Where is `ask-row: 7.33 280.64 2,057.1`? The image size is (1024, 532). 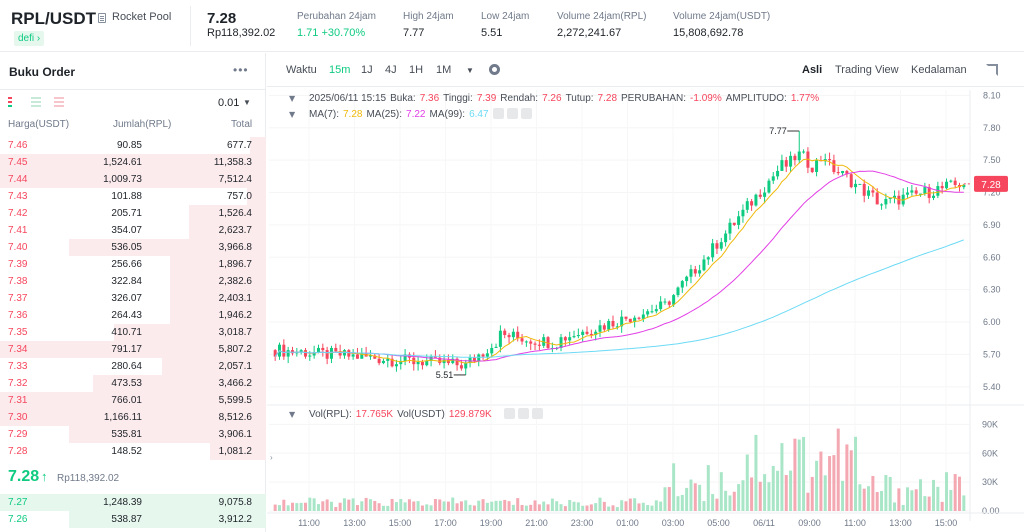 ask-row: 7.33 280.64 2,057.1 is located at coordinates (133, 366).